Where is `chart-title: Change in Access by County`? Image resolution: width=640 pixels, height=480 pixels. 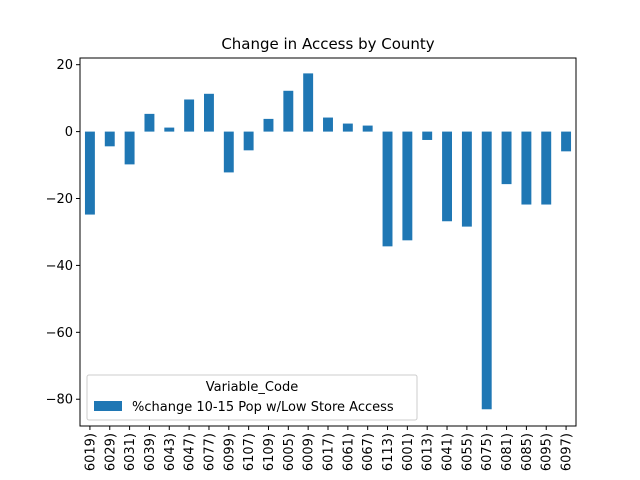
chart-title: Change in Access by County is located at coordinates (327, 44).